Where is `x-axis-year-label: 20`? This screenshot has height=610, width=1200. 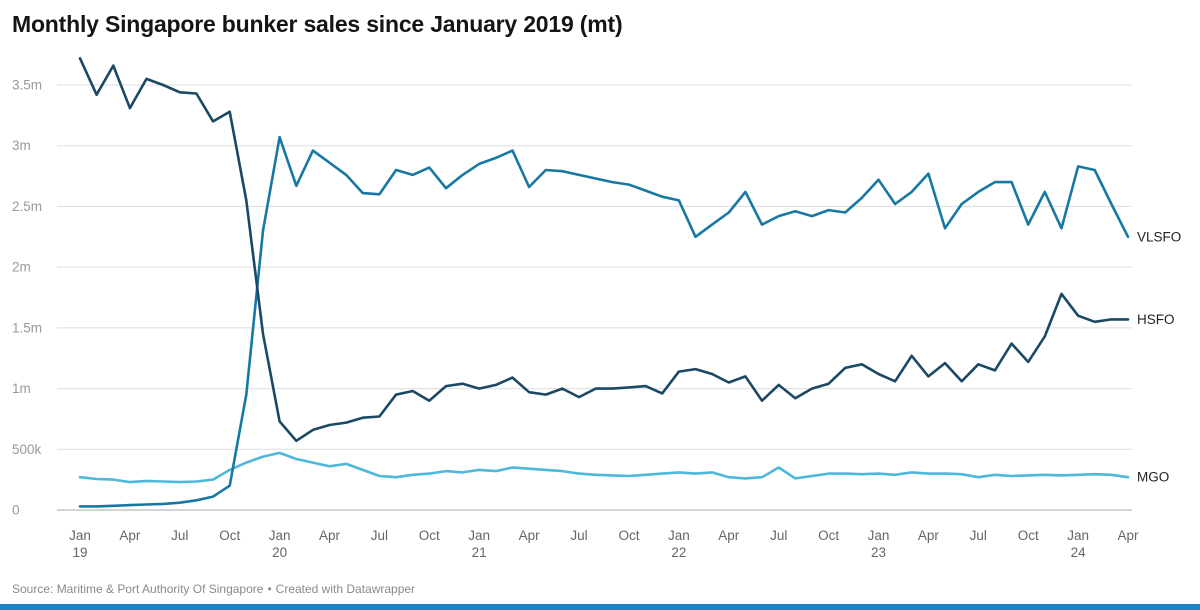 x-axis-year-label: 20 is located at coordinates (279, 552).